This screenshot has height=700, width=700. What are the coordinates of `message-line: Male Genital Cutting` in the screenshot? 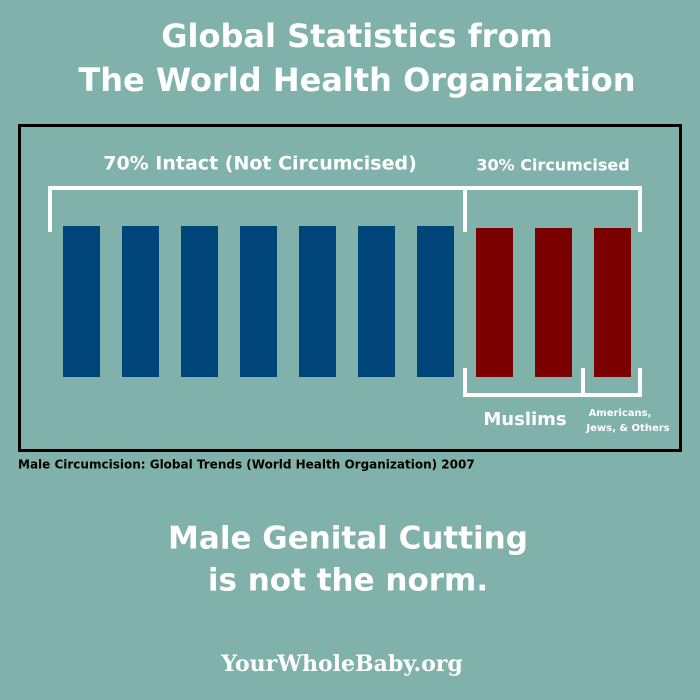 It's located at (348, 539).